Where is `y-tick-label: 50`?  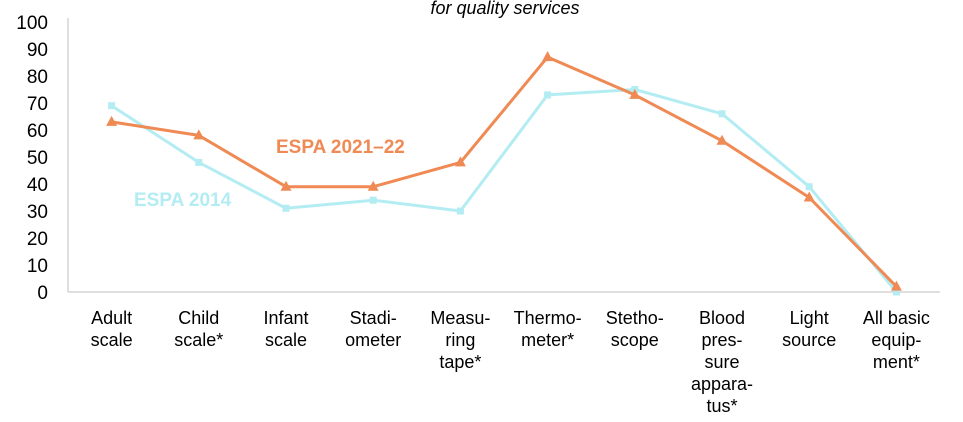
y-tick-label: 50 is located at coordinates (37, 158).